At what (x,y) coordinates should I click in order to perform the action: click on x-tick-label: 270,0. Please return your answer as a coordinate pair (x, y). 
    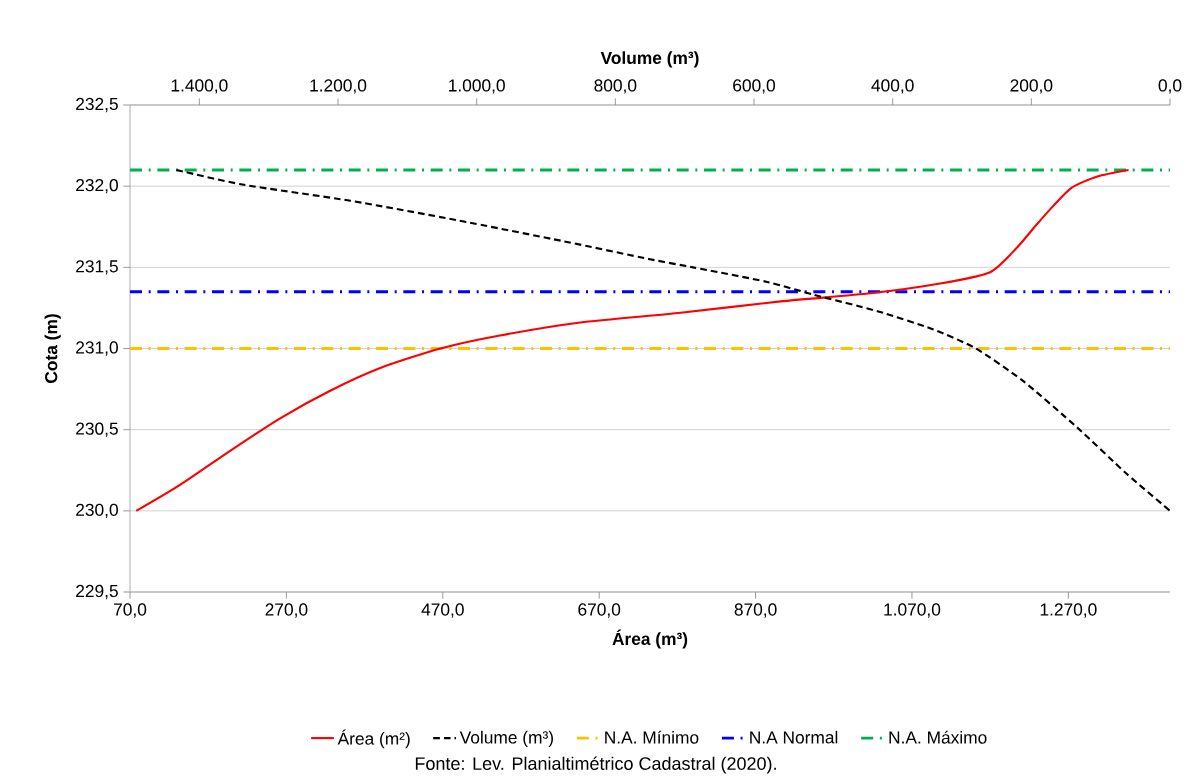
    Looking at the image, I should click on (286, 610).